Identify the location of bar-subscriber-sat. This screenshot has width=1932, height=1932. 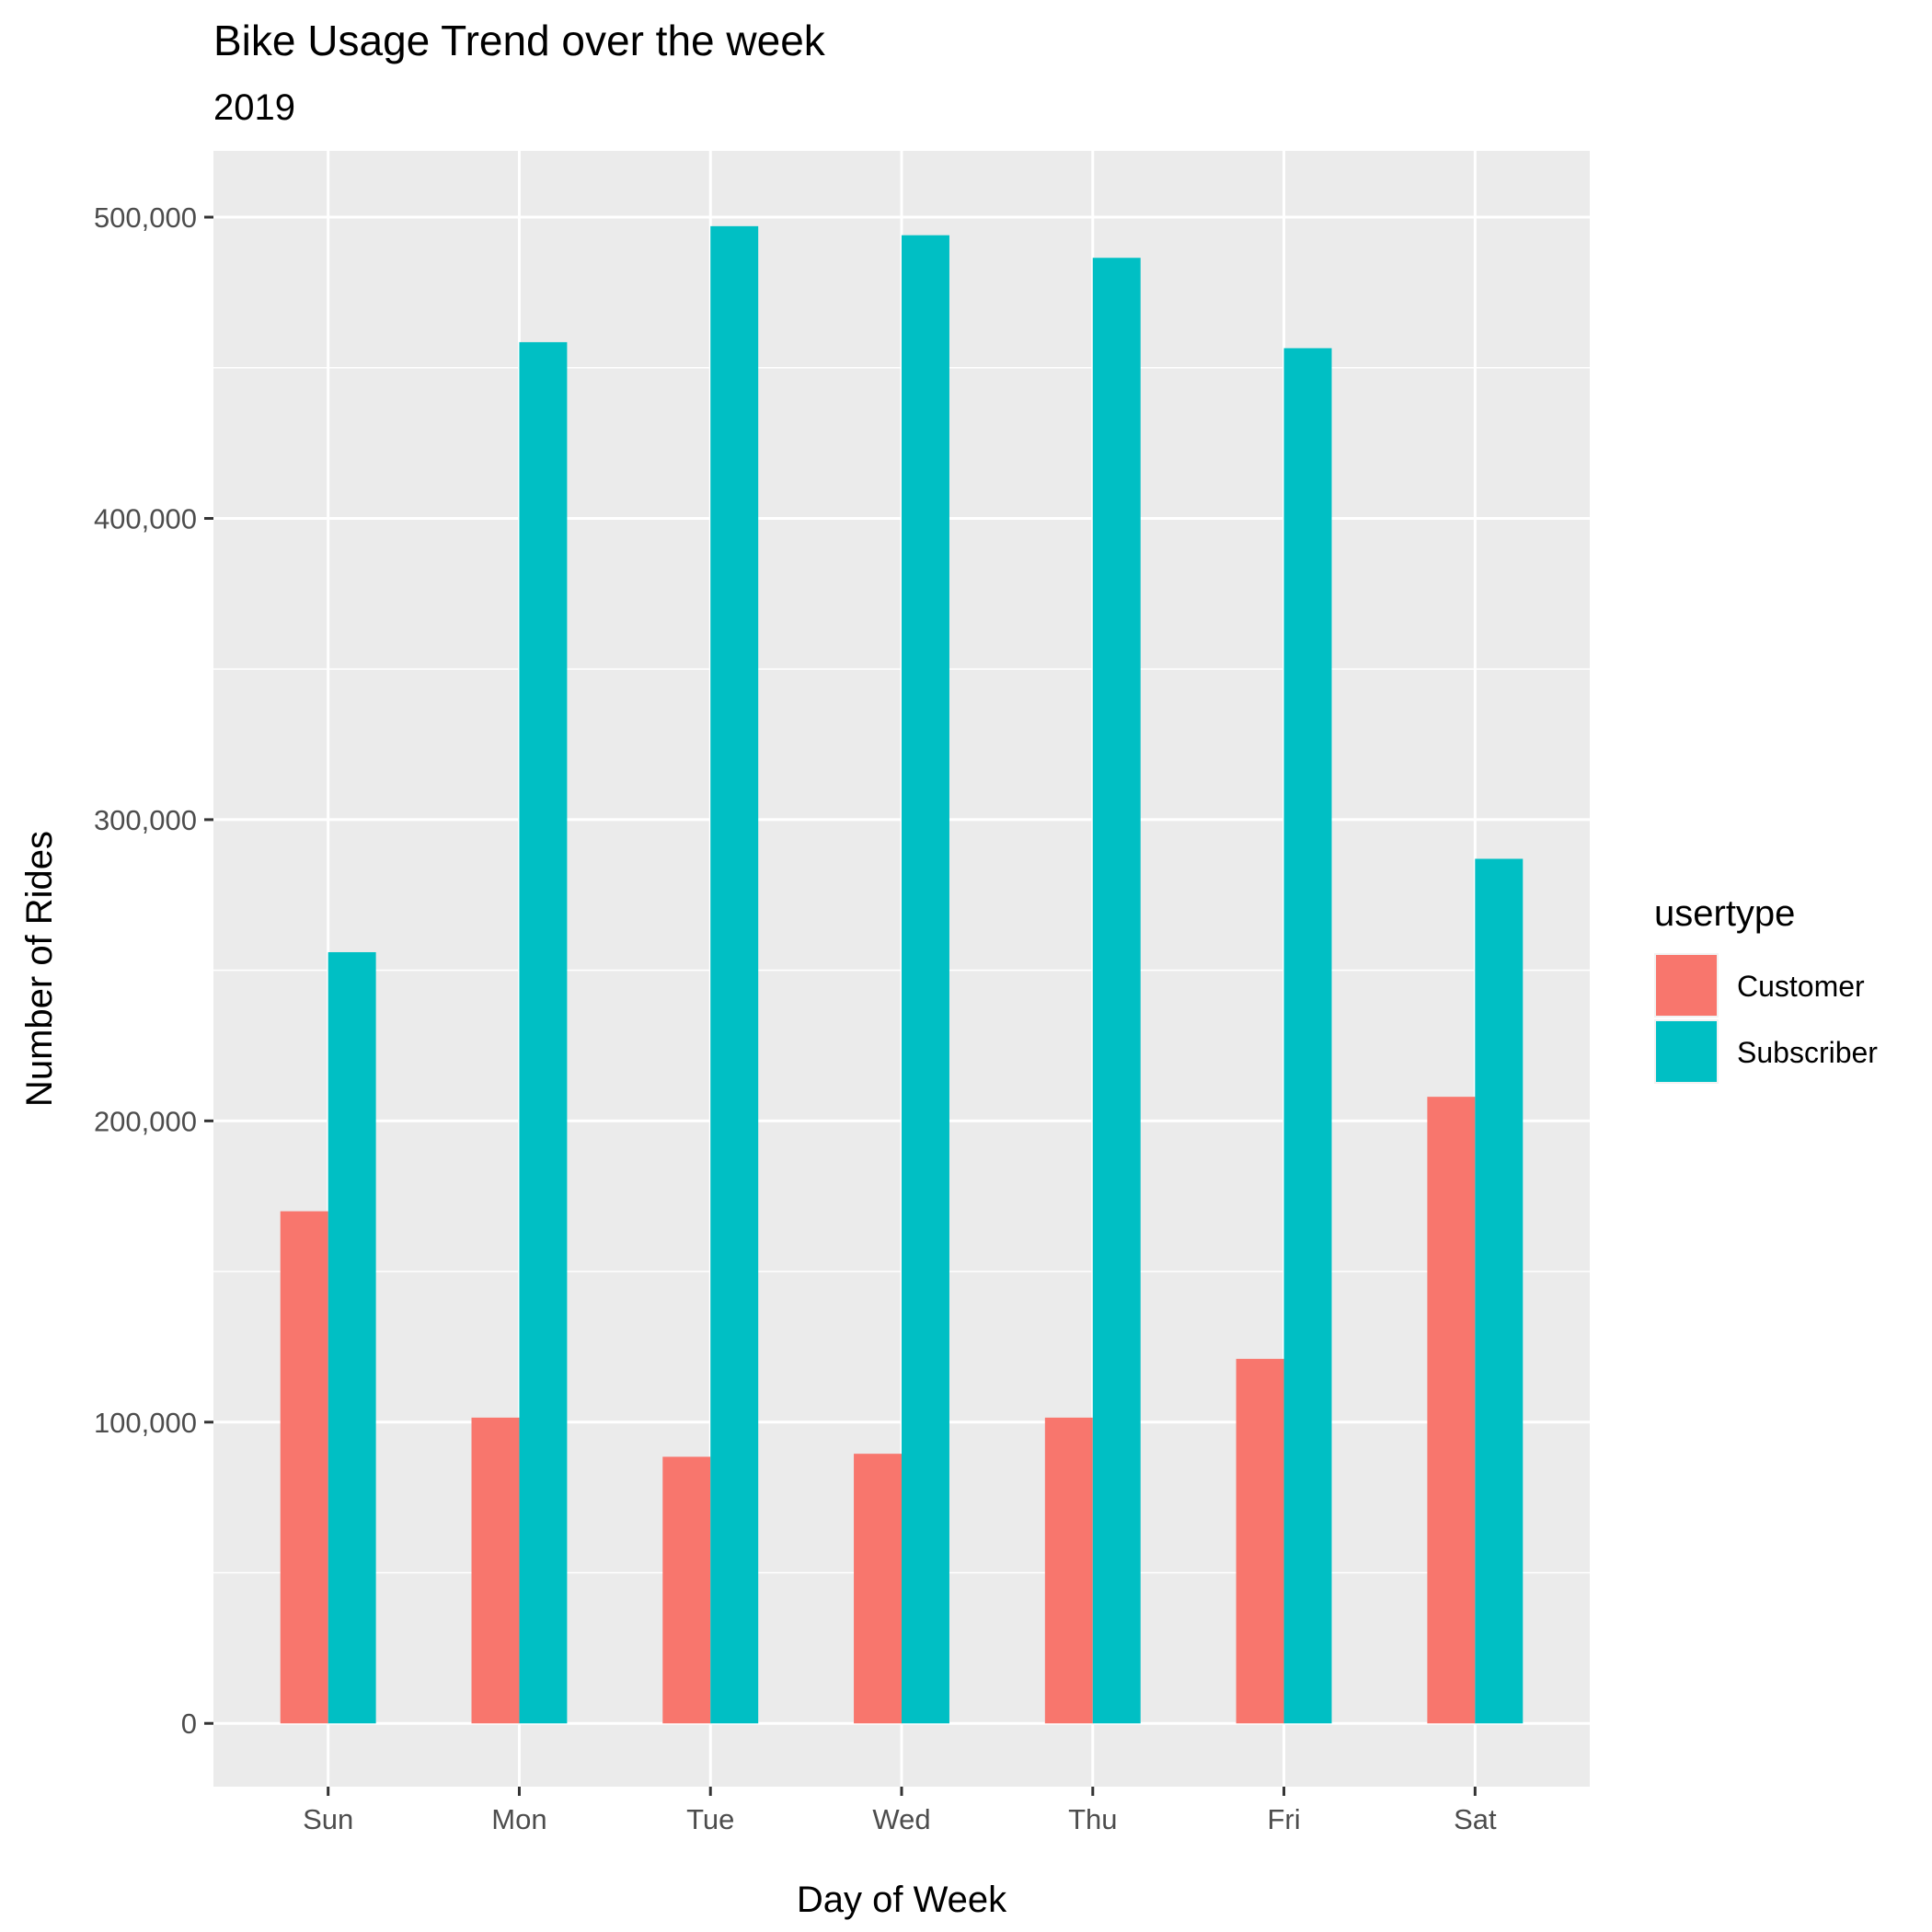
(1499, 1291).